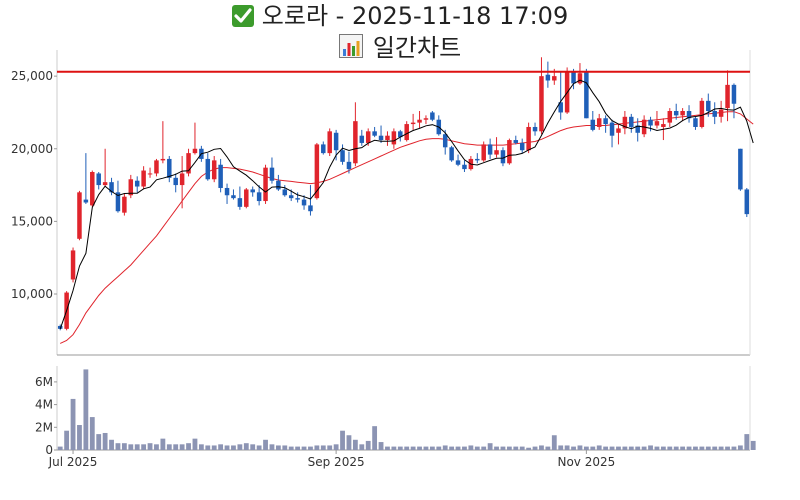 The height and width of the screenshot is (500, 800). Describe the element at coordinates (44, 405) in the screenshot. I see `volume-y-tick-label: 4M` at that location.